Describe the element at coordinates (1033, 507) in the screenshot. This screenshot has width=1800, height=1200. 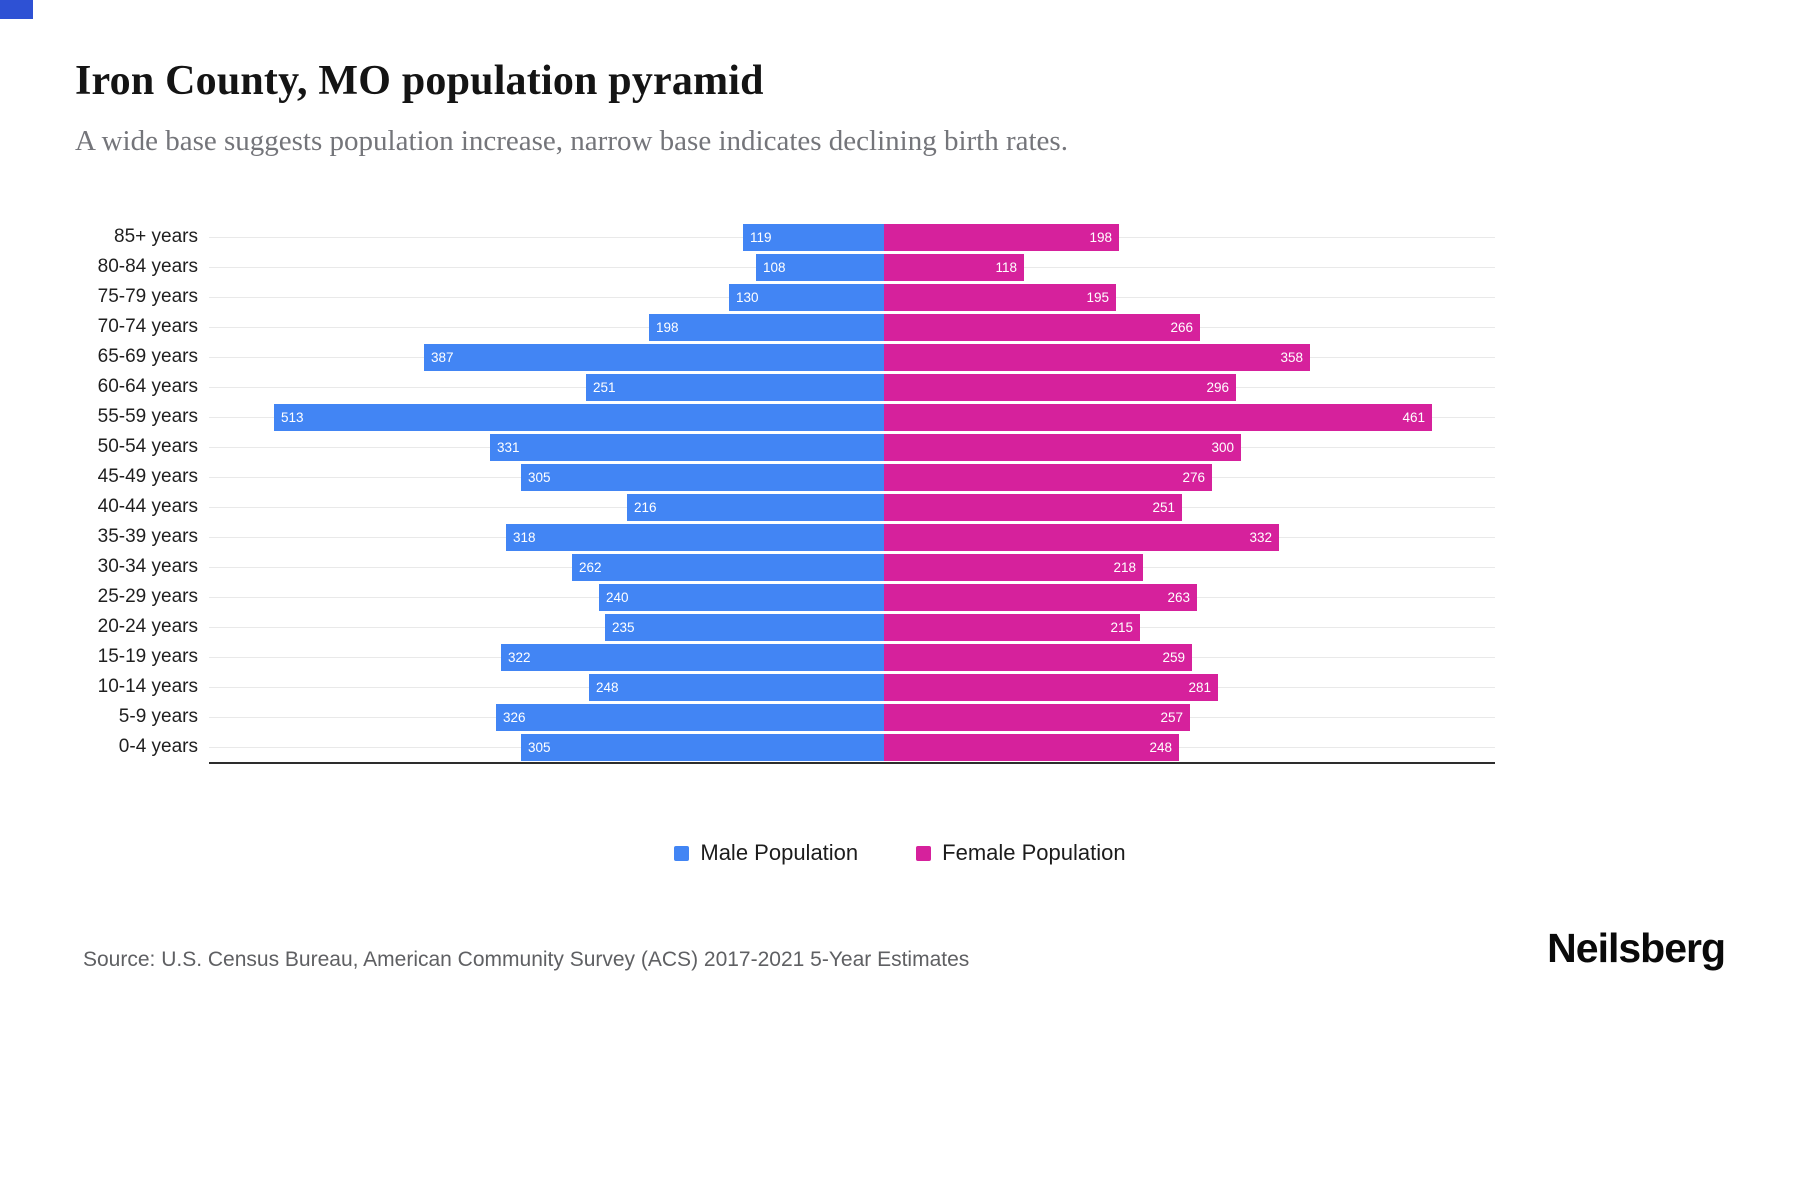
I see `female-bar: 251` at that location.